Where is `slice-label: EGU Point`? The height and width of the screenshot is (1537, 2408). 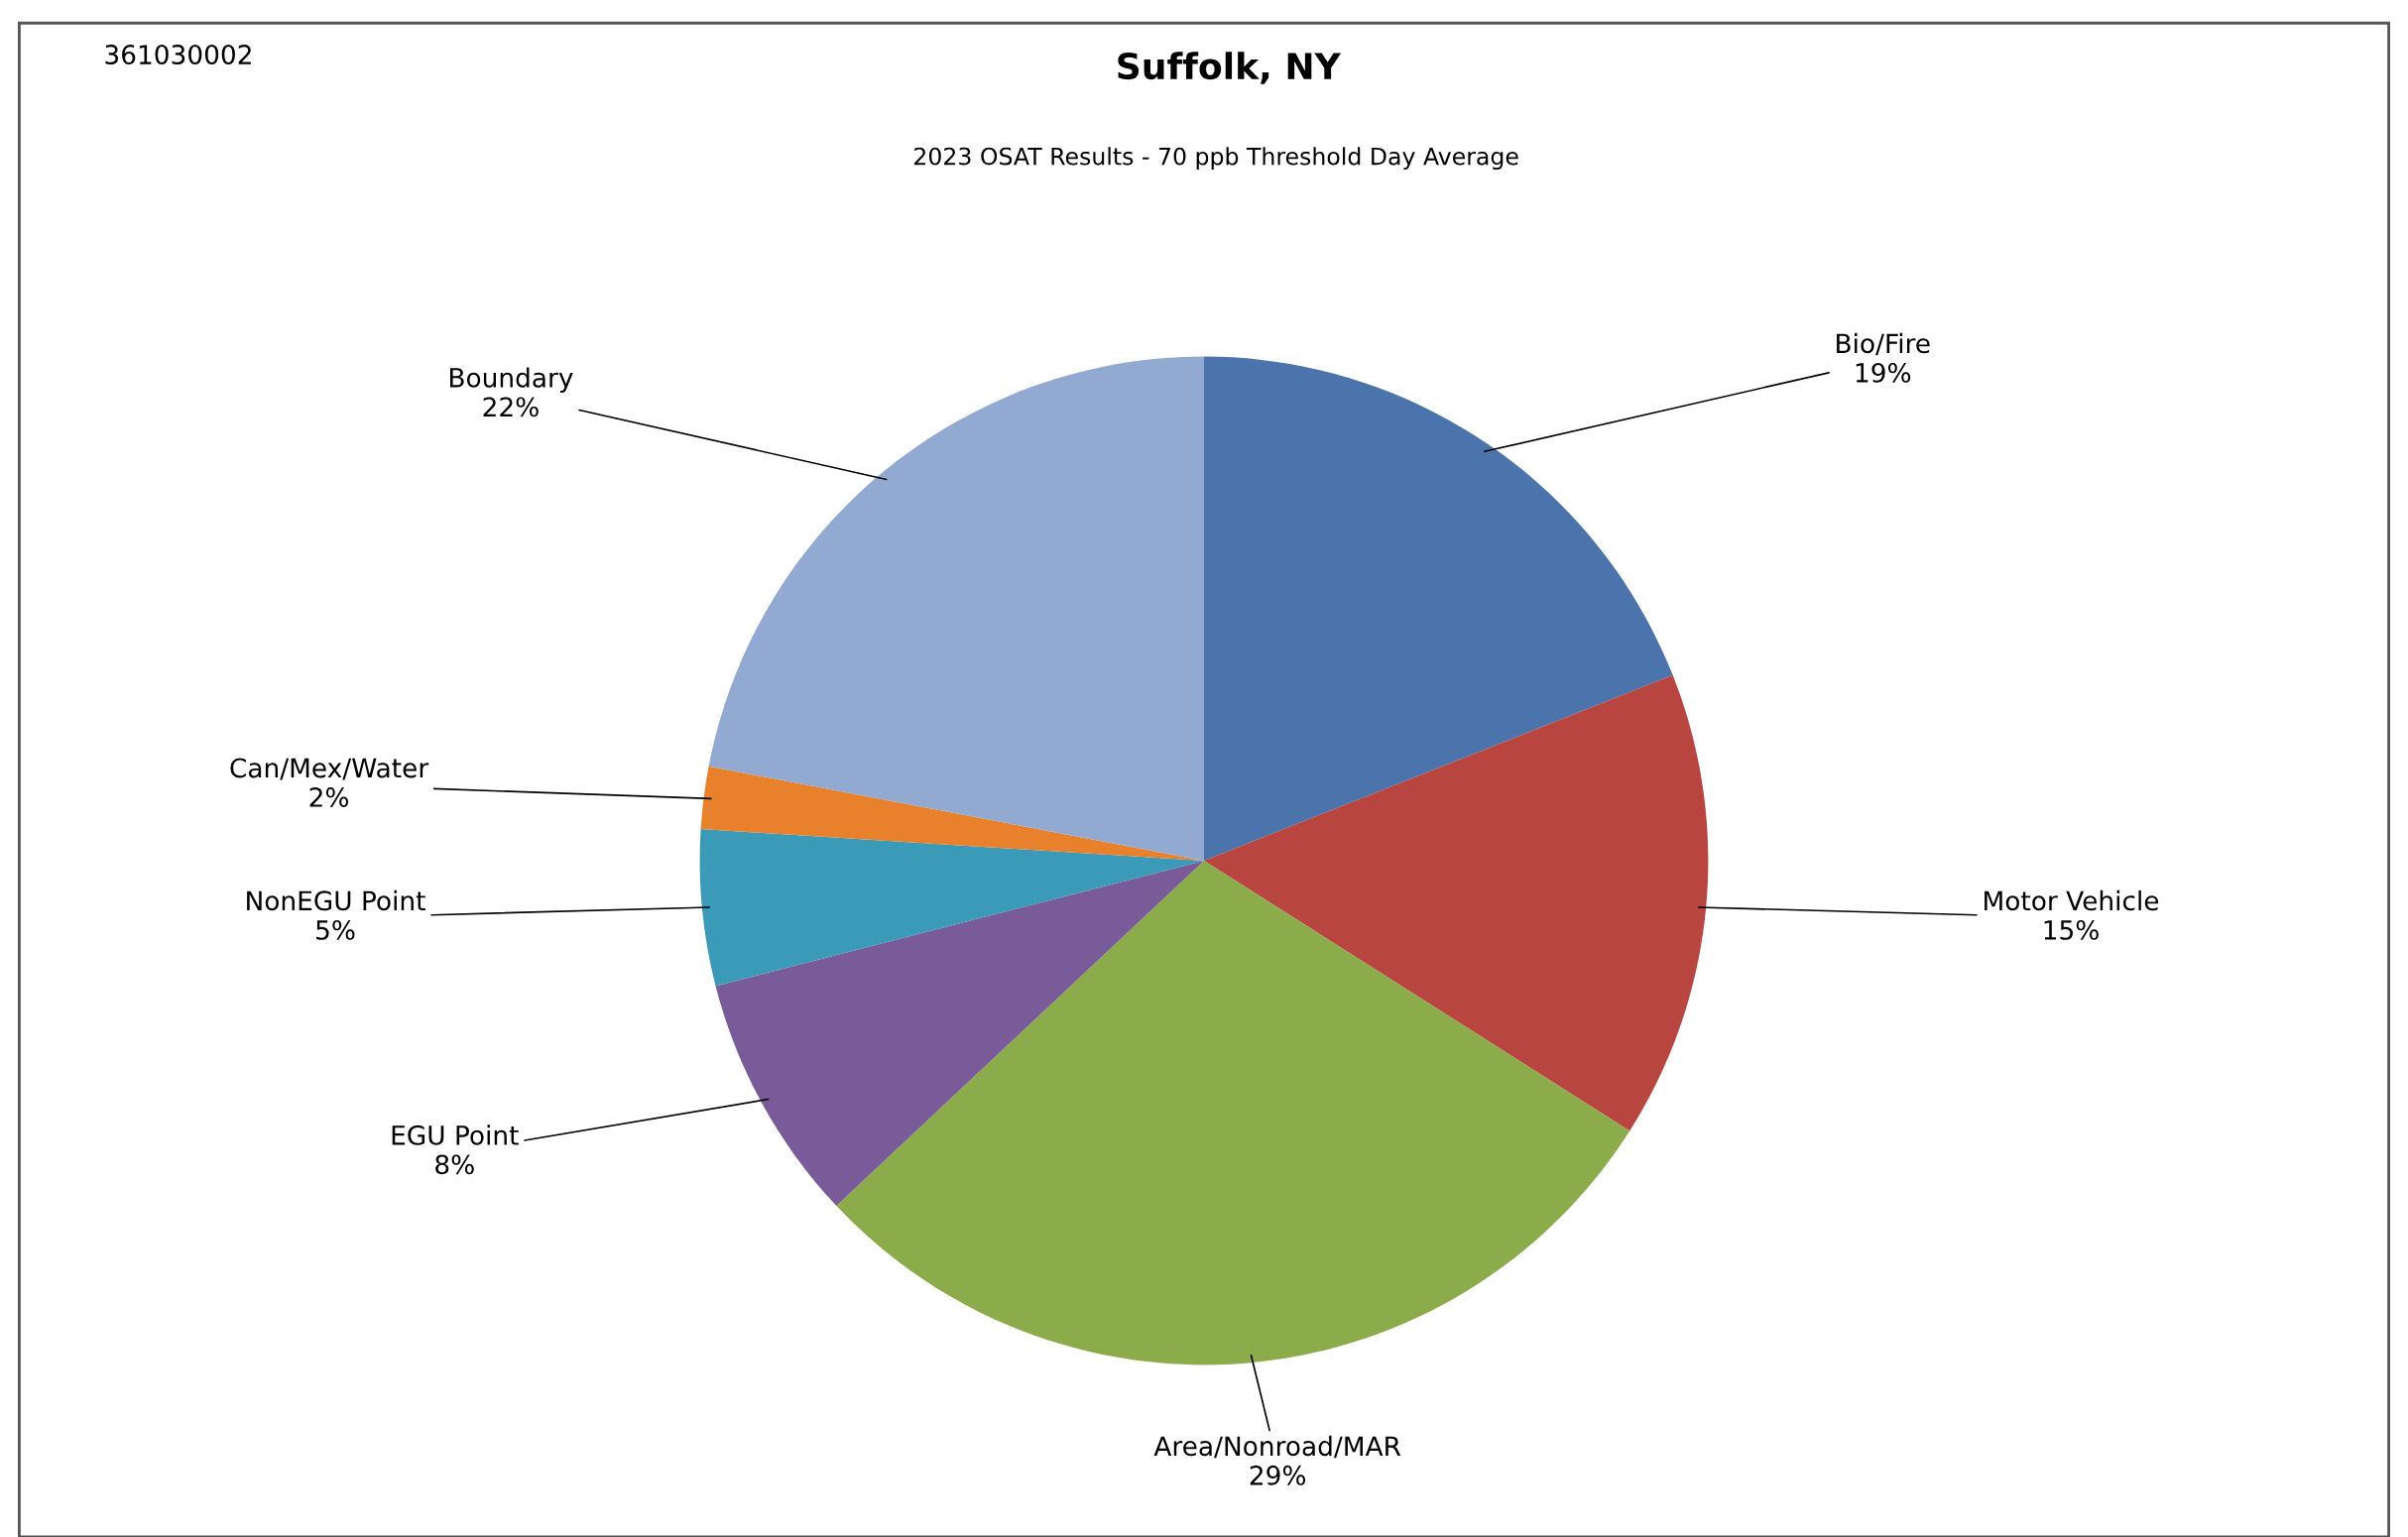 slice-label: EGU Point is located at coordinates (456, 1134).